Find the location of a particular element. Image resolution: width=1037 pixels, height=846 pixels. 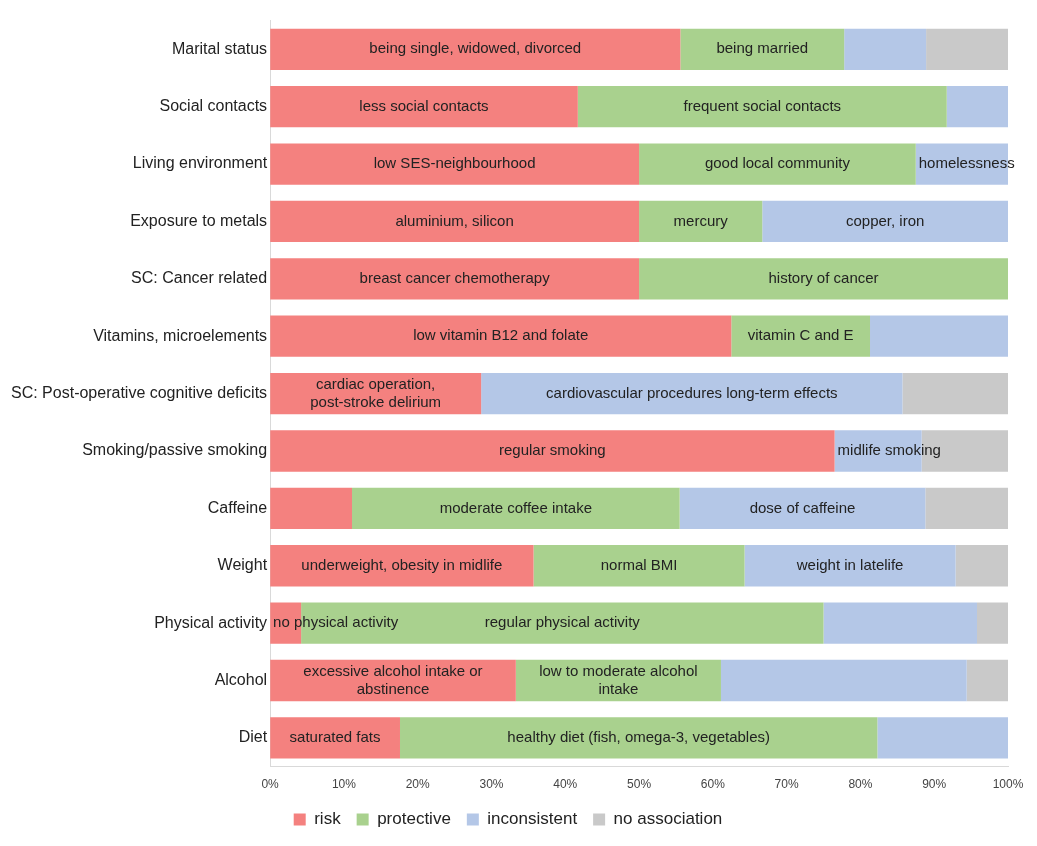

data-label: less social contacts is located at coordinates (424, 105).